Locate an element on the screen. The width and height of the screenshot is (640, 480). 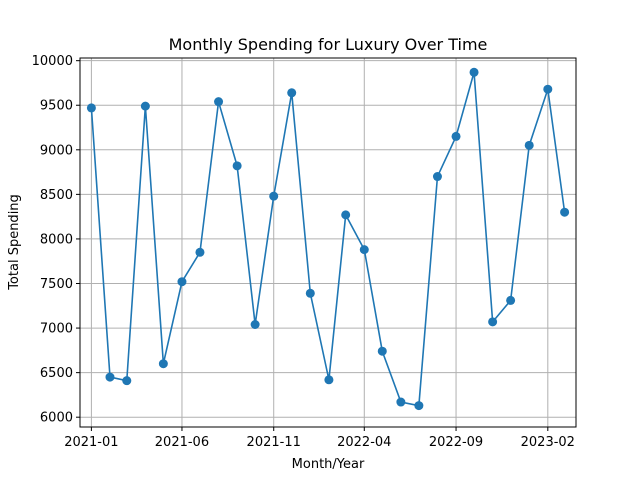
chart-title: Monthly Spending for Luxury Over Time is located at coordinates (328, 44).